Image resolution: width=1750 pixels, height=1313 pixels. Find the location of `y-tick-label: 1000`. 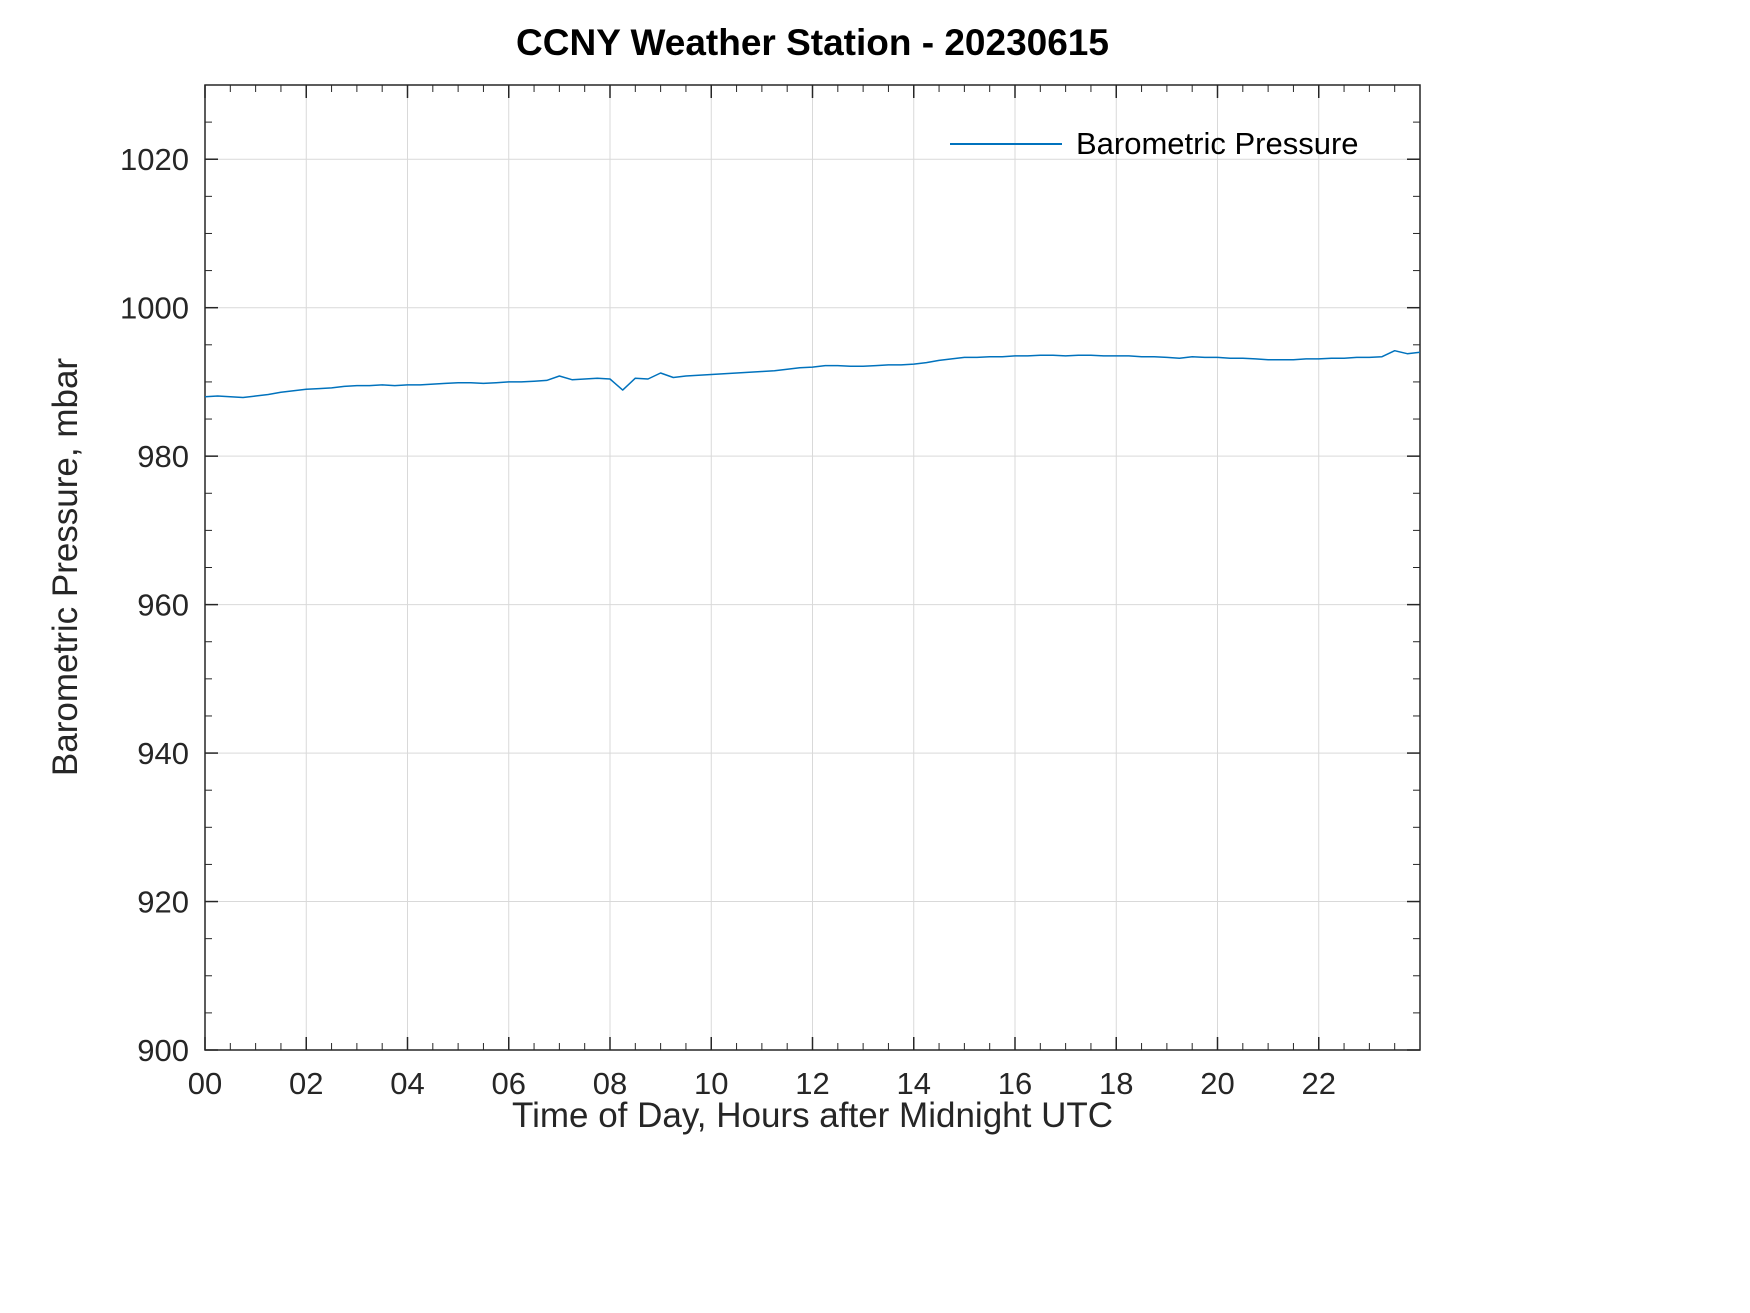

y-tick-label: 1000 is located at coordinates (154, 308).